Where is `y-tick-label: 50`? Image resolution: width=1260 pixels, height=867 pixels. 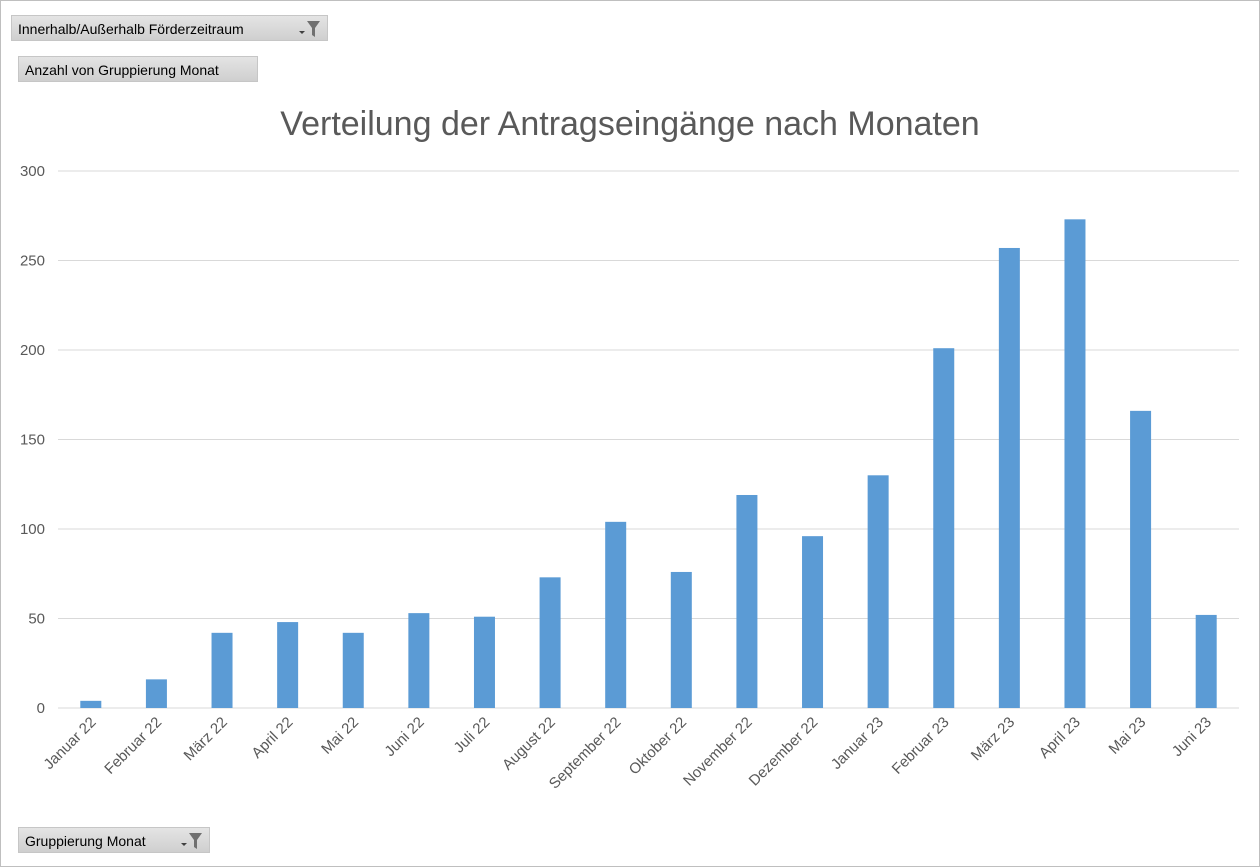
y-tick-label: 50 is located at coordinates (36, 619).